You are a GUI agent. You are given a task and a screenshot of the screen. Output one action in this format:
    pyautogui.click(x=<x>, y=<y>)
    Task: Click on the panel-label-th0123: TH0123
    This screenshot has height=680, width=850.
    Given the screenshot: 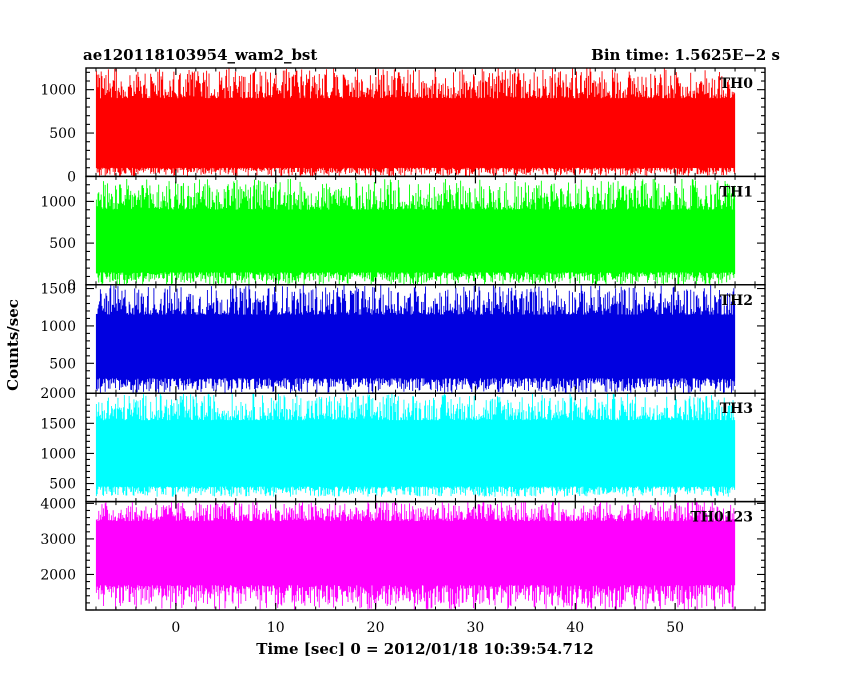 What is the action you would take?
    pyautogui.click(x=721, y=518)
    